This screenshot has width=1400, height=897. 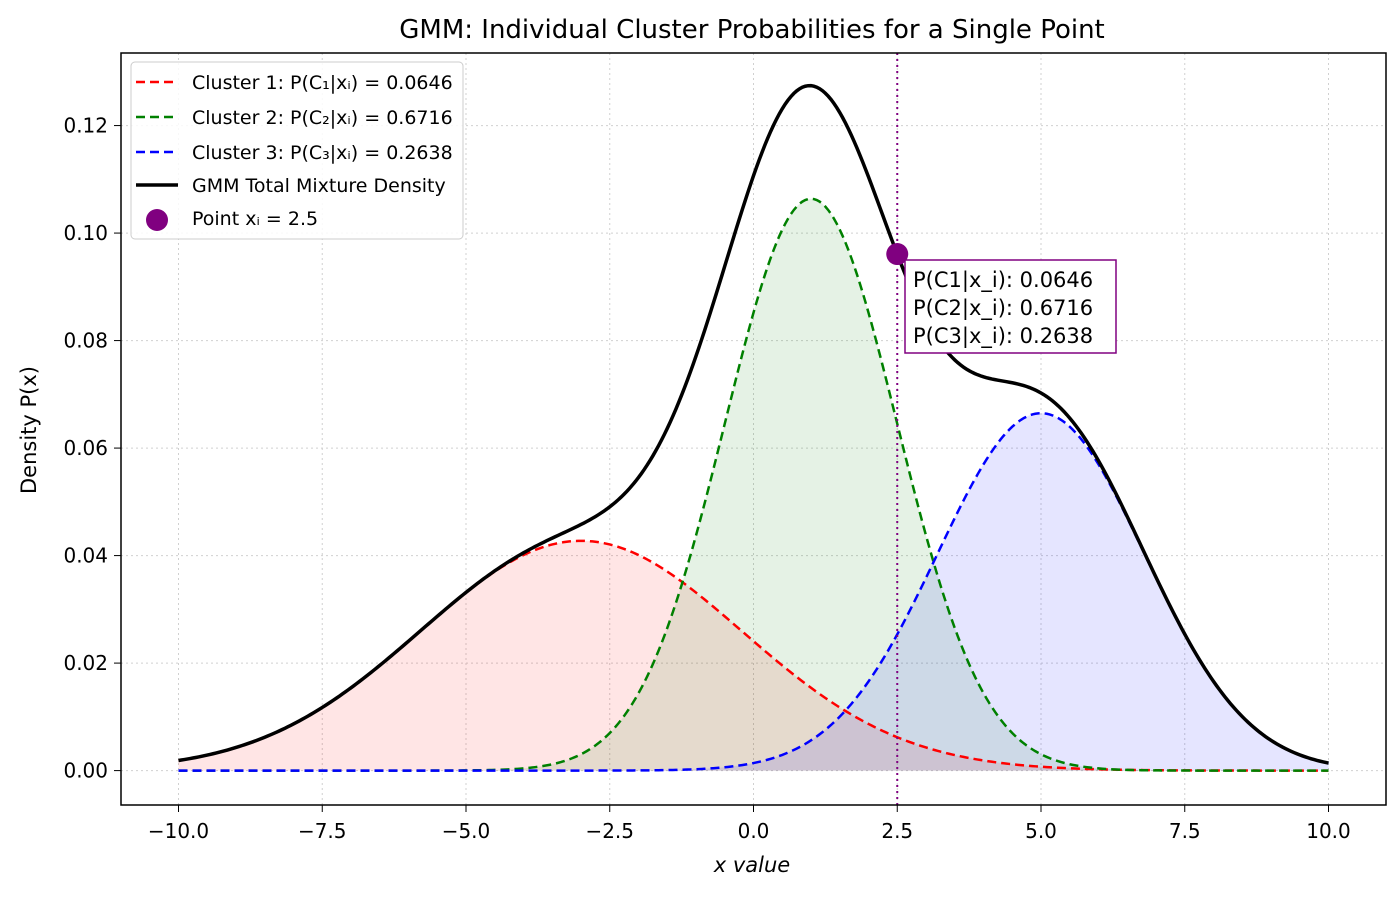 What do you see at coordinates (85, 233) in the screenshot?
I see `y-tick-label: 0.10` at bounding box center [85, 233].